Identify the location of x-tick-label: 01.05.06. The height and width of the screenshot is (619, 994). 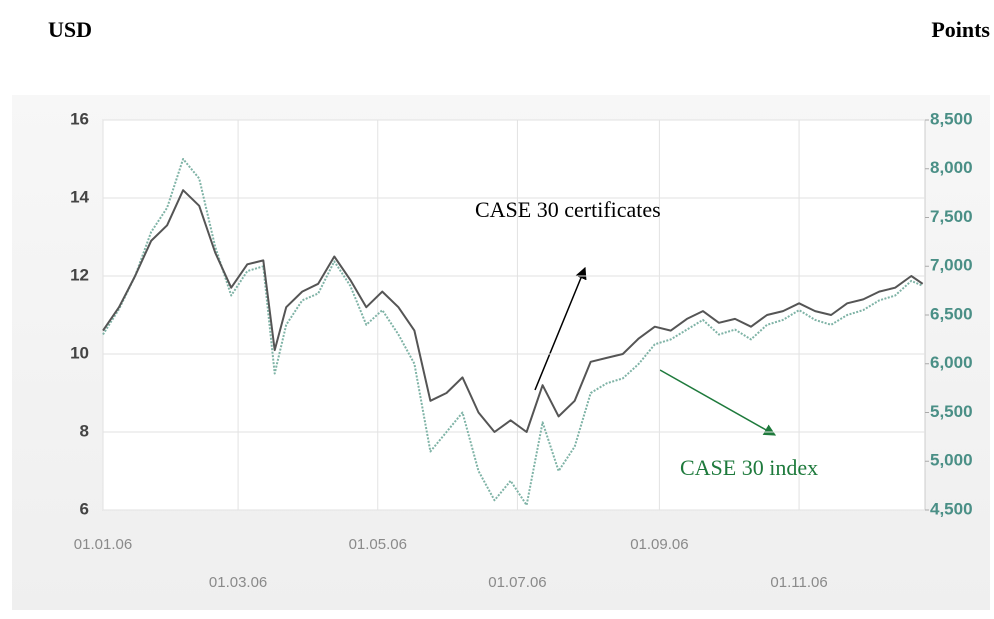
(378, 544).